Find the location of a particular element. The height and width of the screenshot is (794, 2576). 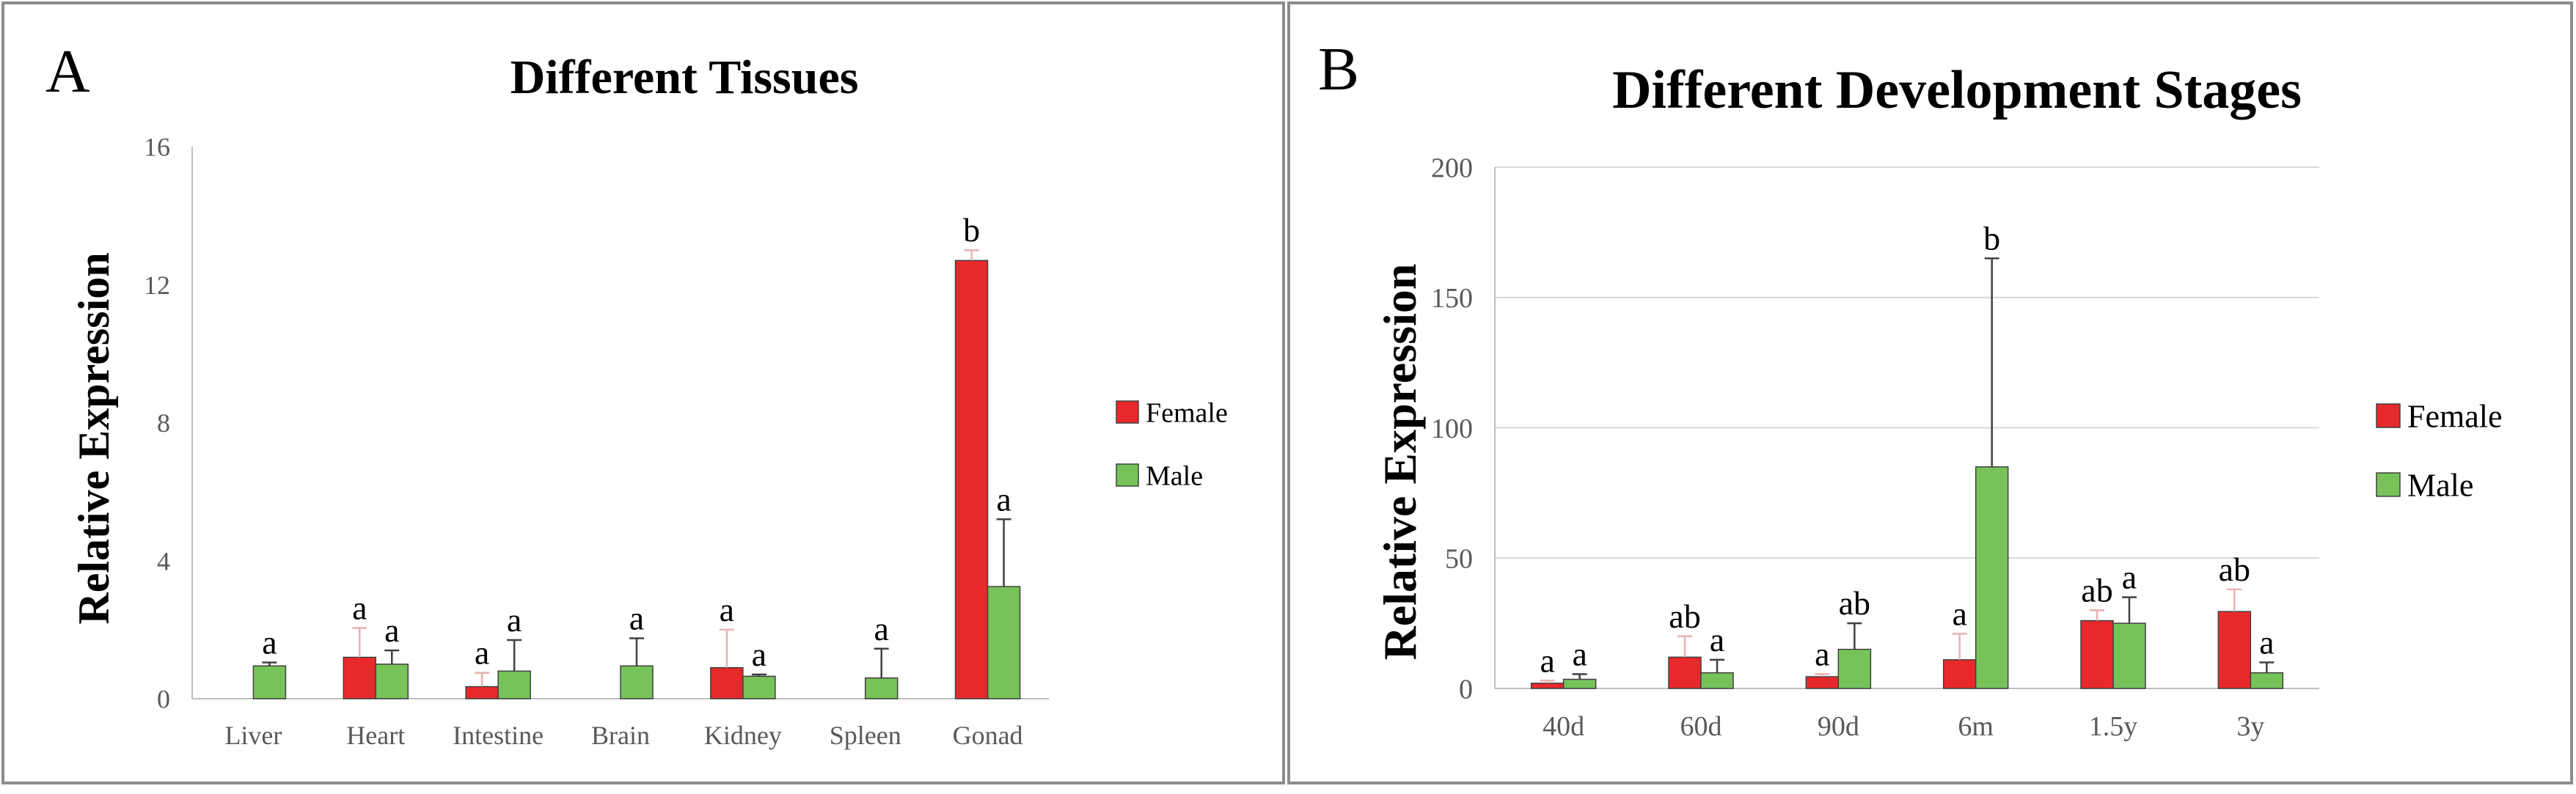

x-tick-label: Gonad is located at coordinates (988, 735).